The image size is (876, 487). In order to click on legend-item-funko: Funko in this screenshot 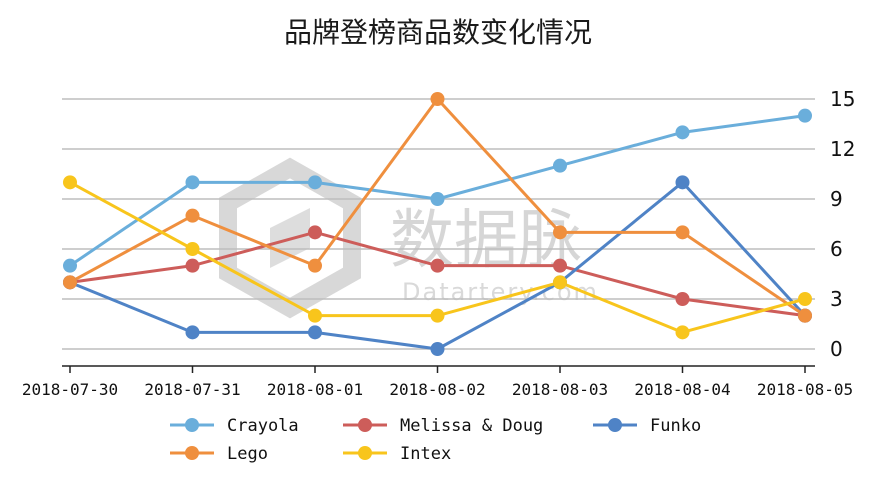, I will do `click(647, 426)`.